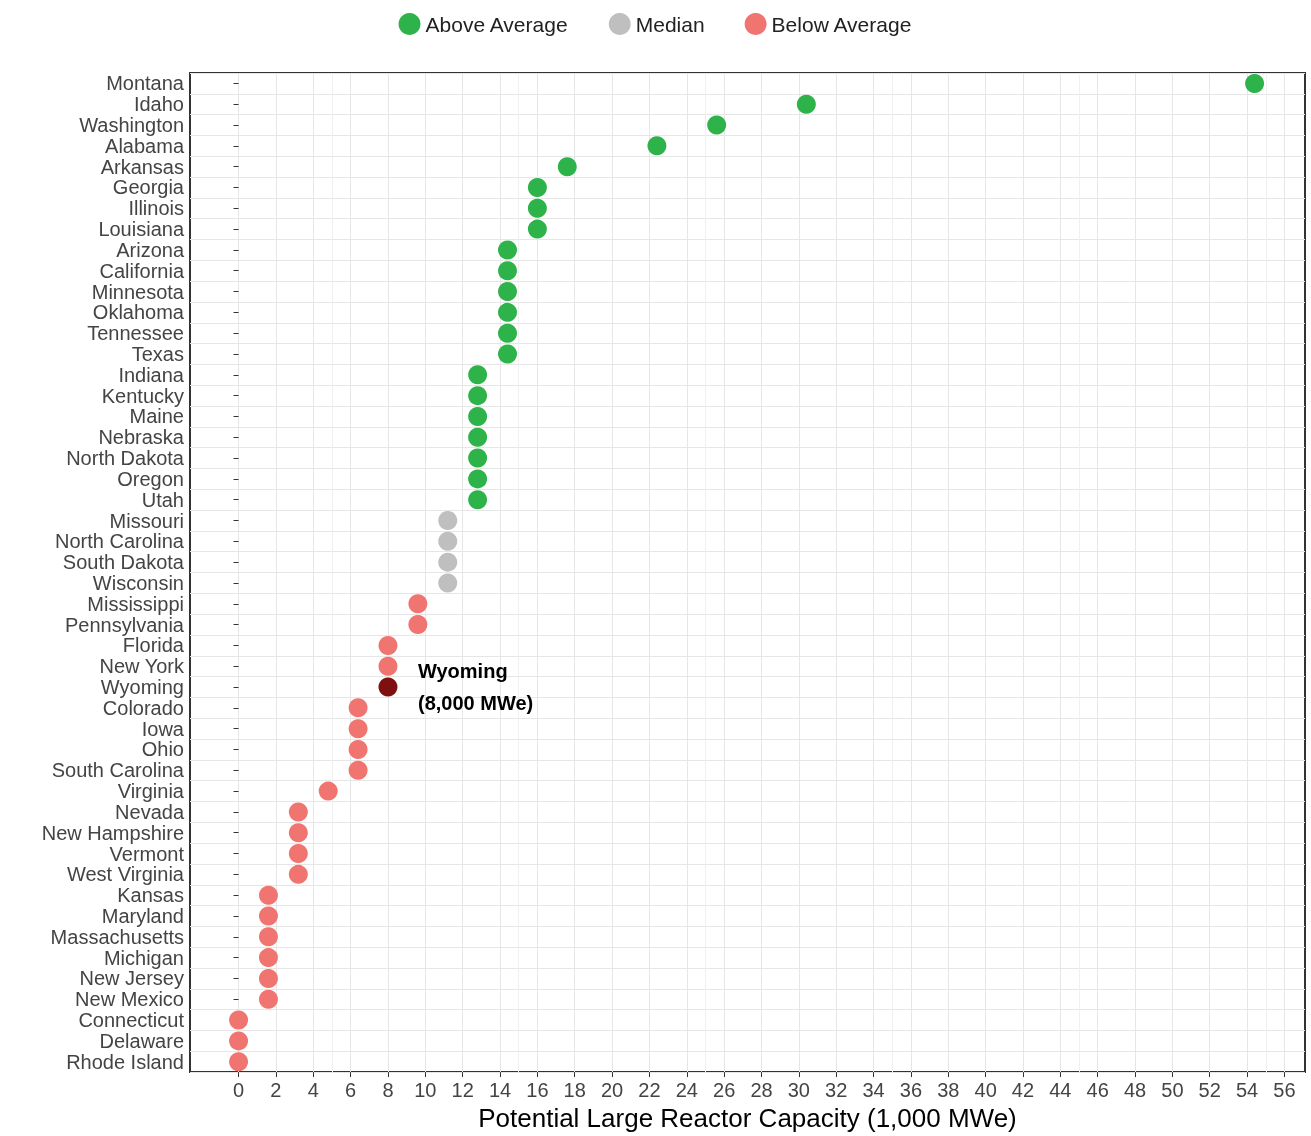 This screenshot has height=1136, width=1311. Describe the element at coordinates (138, 312) in the screenshot. I see `y-tick-label: Oklahoma` at that location.